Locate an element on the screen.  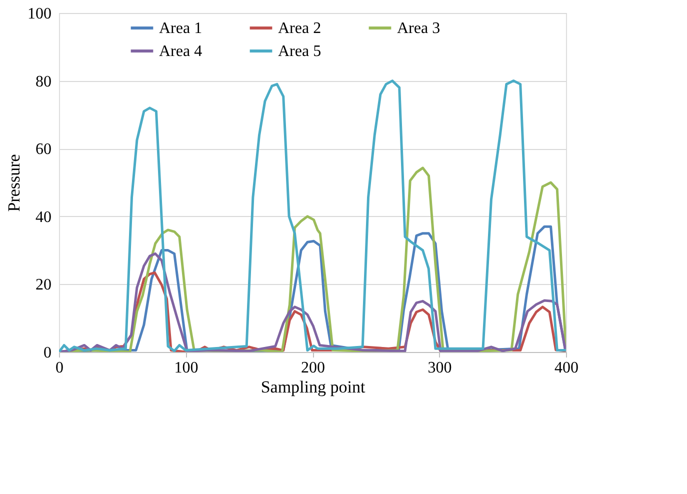
legend-label: Area 4 is located at coordinates (180, 51).